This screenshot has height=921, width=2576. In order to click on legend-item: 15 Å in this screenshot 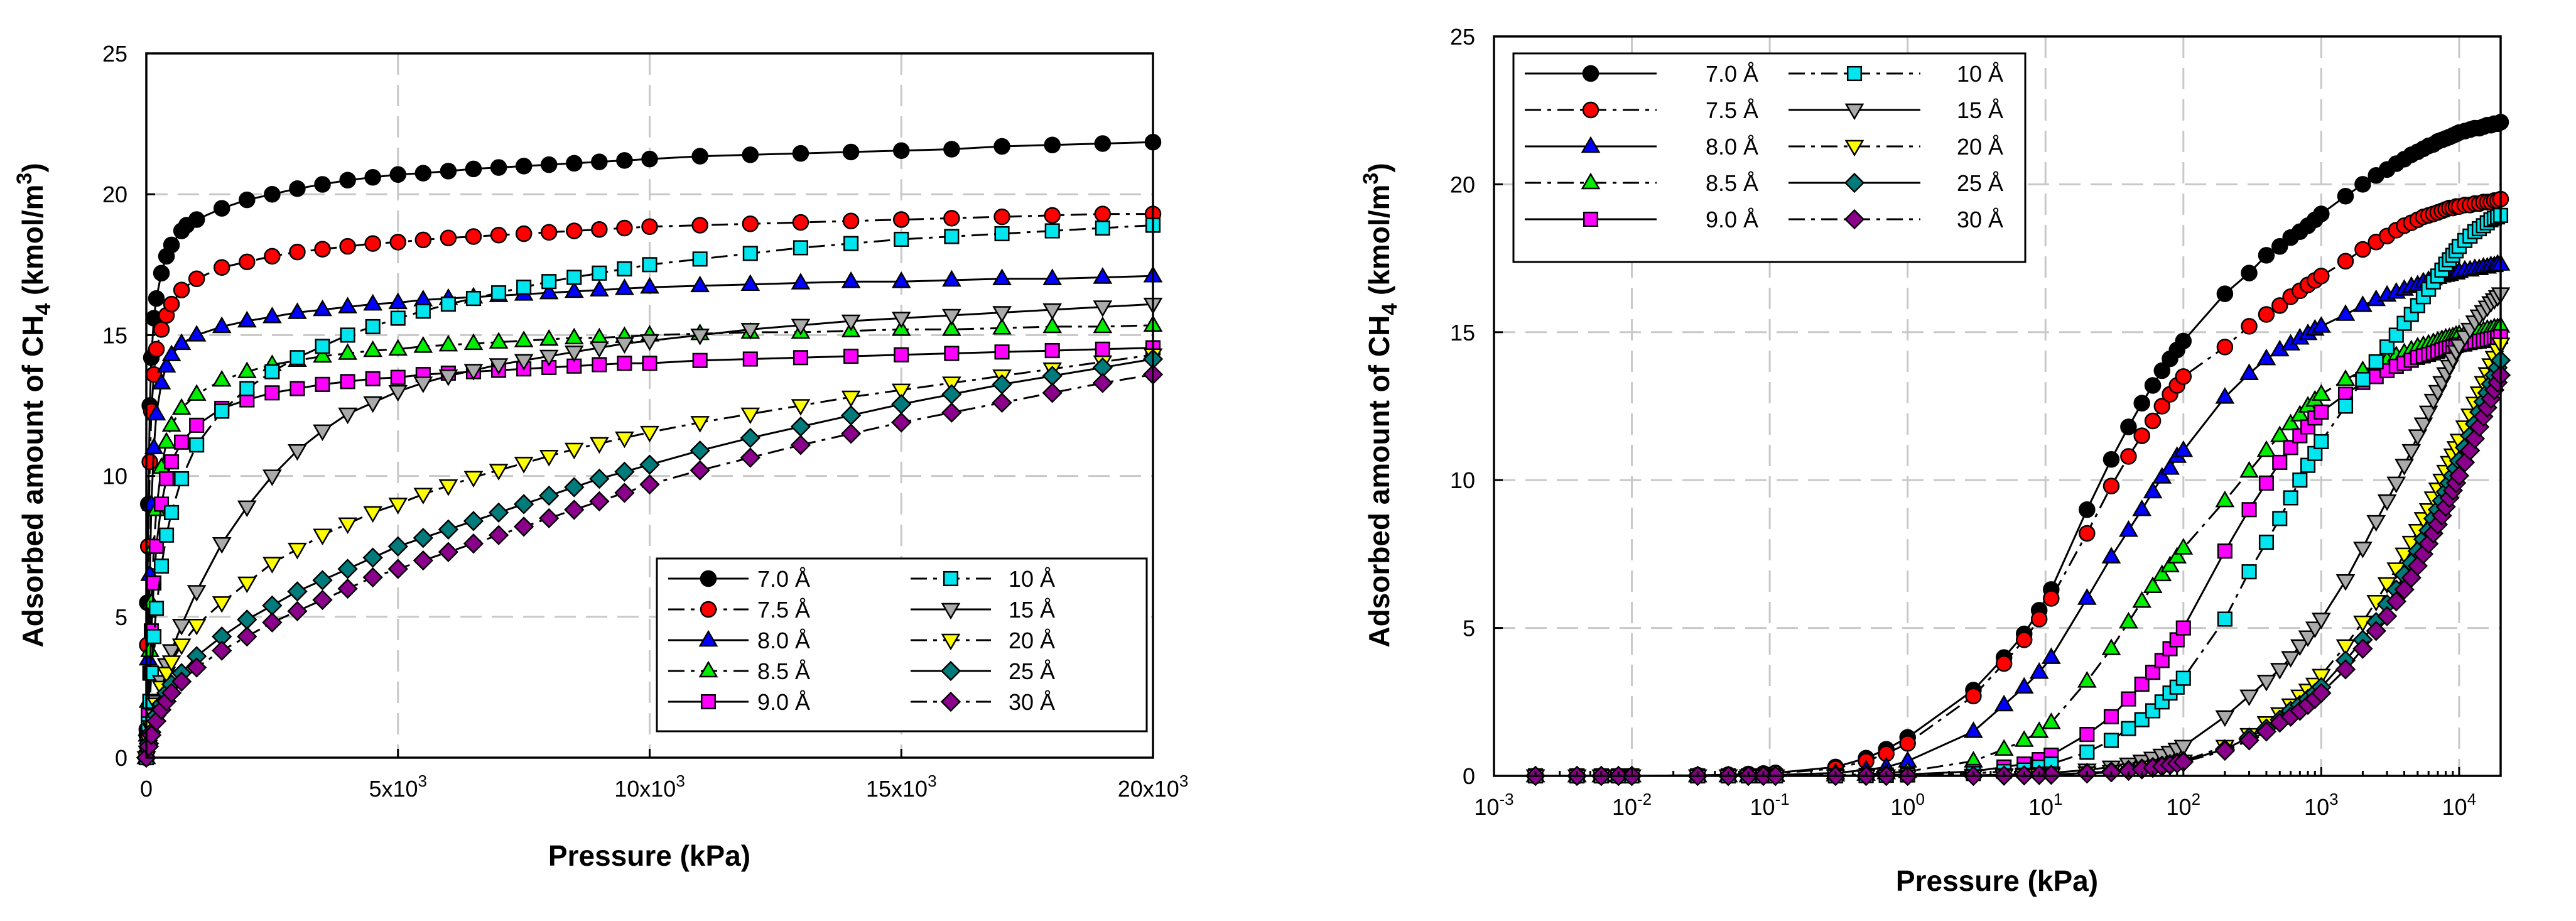, I will do `click(1896, 110)`.